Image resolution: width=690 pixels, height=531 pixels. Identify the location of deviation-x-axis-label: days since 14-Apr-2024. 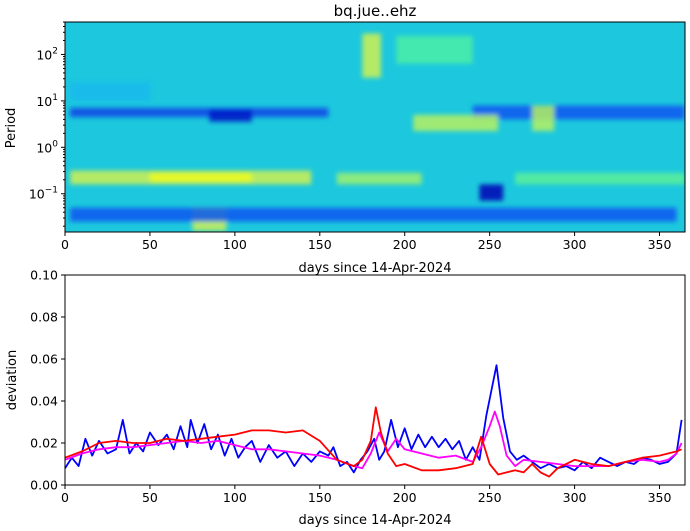
(374, 520).